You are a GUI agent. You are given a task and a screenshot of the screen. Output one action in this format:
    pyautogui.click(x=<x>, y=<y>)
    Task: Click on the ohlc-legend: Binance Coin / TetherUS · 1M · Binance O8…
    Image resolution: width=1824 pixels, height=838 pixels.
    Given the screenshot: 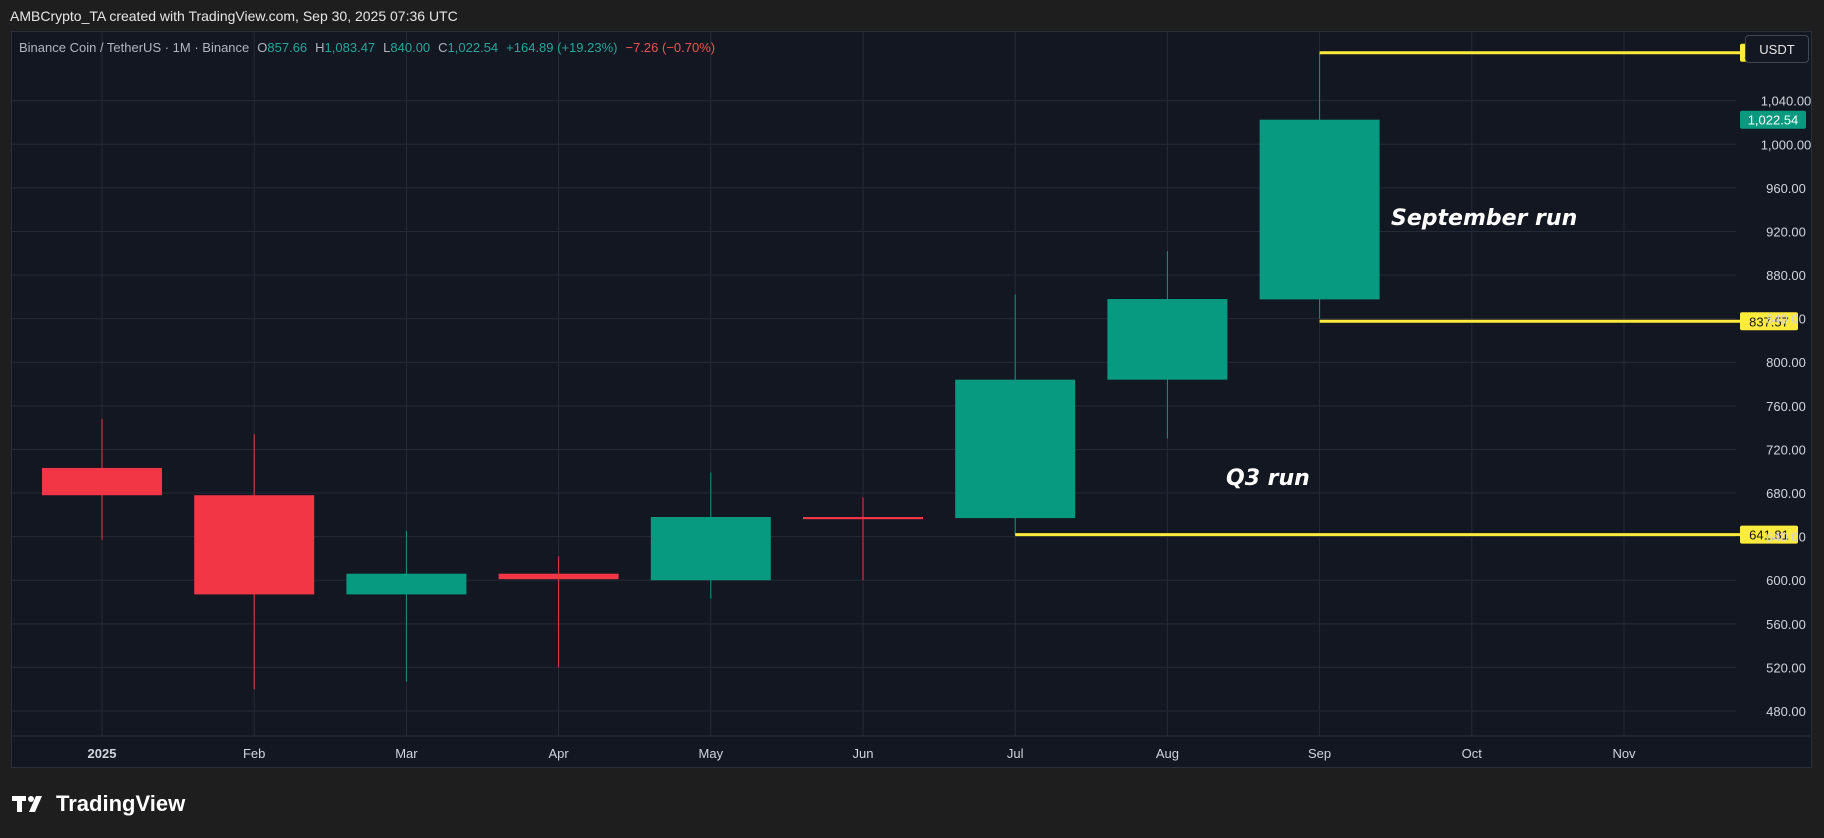 What is the action you would take?
    pyautogui.click(x=367, y=47)
    